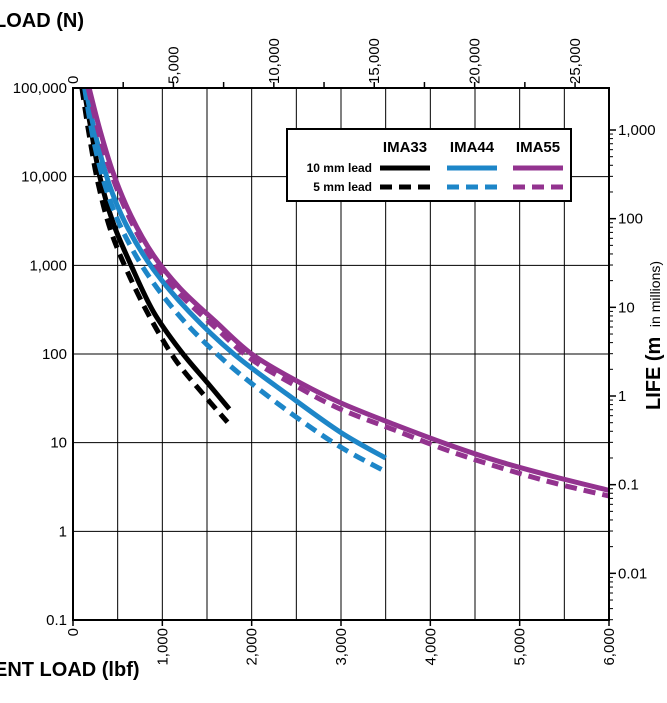  Describe the element at coordinates (520, 647) in the screenshot. I see `x-bottom-tick-label: 5,000` at that location.